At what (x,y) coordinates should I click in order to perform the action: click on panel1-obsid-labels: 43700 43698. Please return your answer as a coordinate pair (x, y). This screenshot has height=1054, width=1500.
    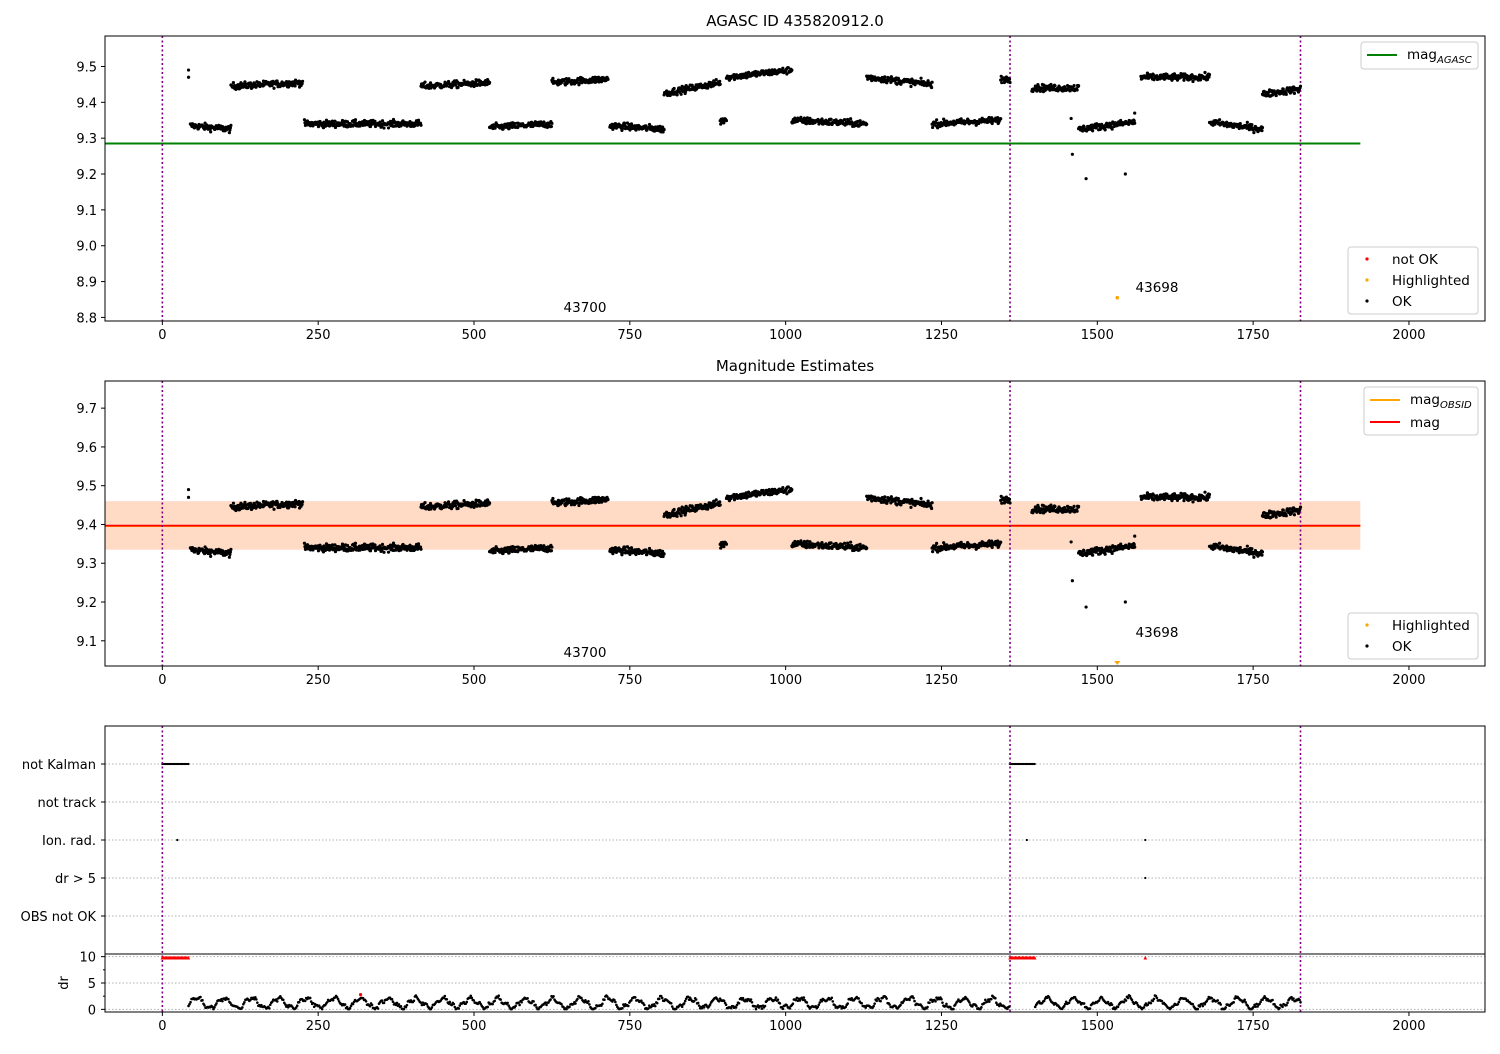
    Looking at the image, I should click on (871, 298).